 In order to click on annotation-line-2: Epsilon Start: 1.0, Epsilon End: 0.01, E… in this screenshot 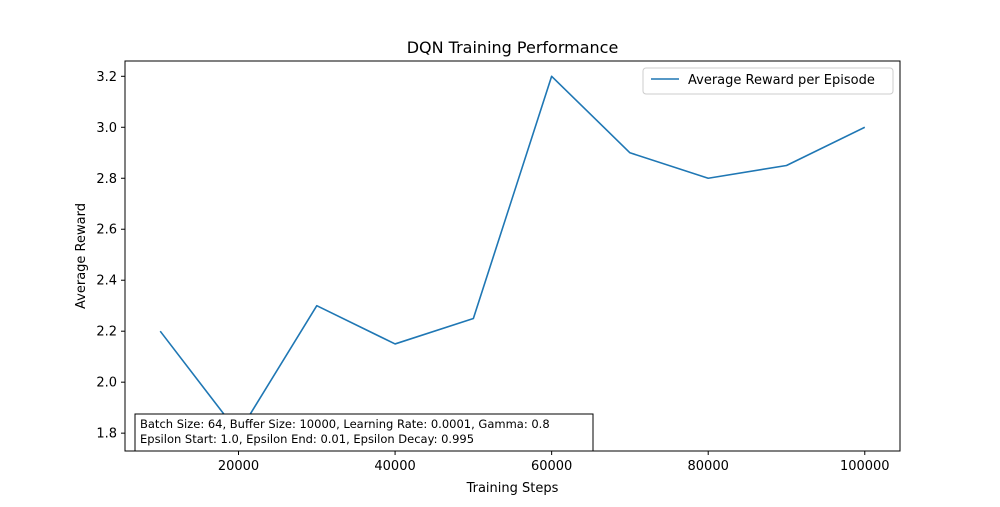, I will do `click(307, 439)`.